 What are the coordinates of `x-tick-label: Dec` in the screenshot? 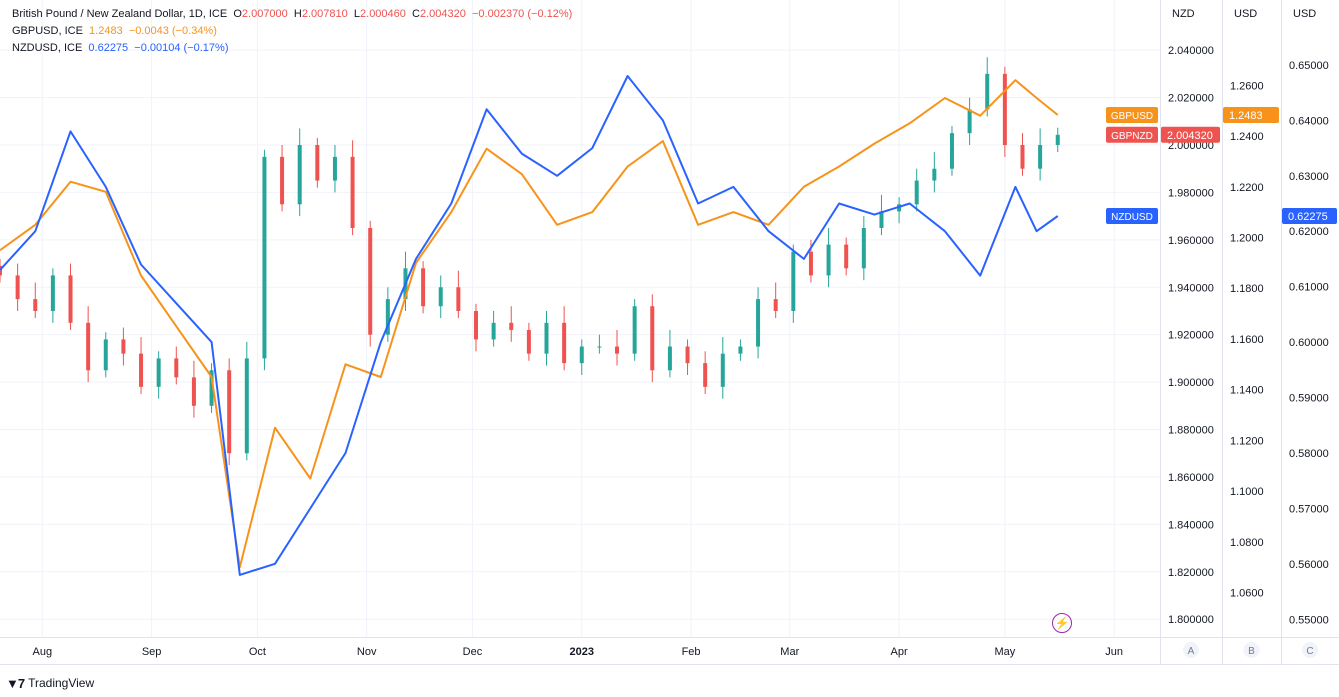 It's located at (473, 652).